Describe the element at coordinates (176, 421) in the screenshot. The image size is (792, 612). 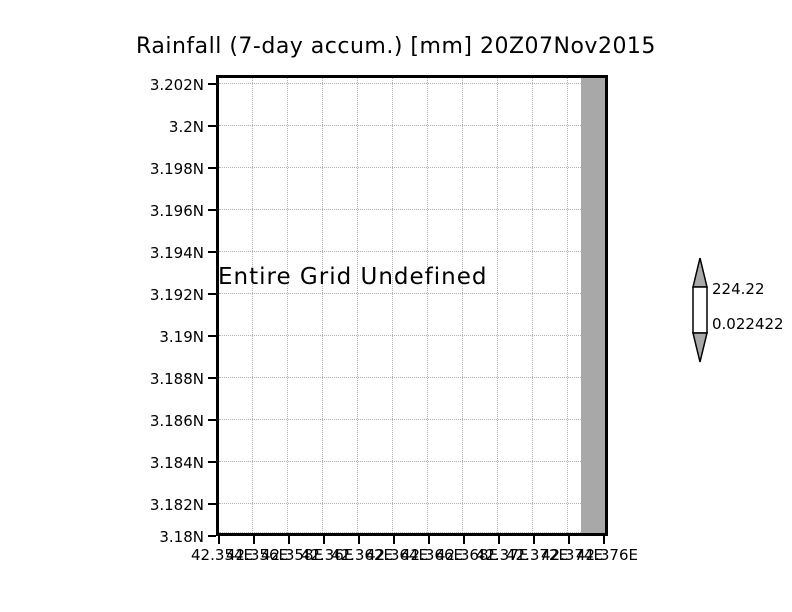
I see `y-tick-label: 3.186N` at that location.